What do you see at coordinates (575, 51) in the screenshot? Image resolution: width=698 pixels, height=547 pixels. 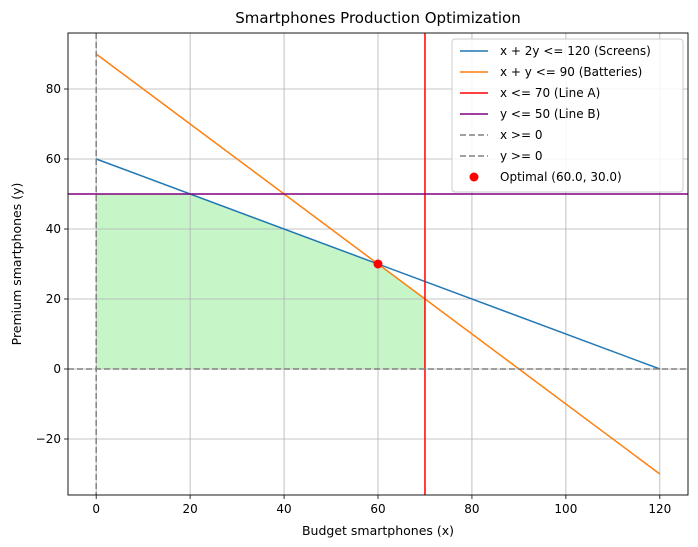 I see `legend-label: x + 2y <= 120 (Screens)` at bounding box center [575, 51].